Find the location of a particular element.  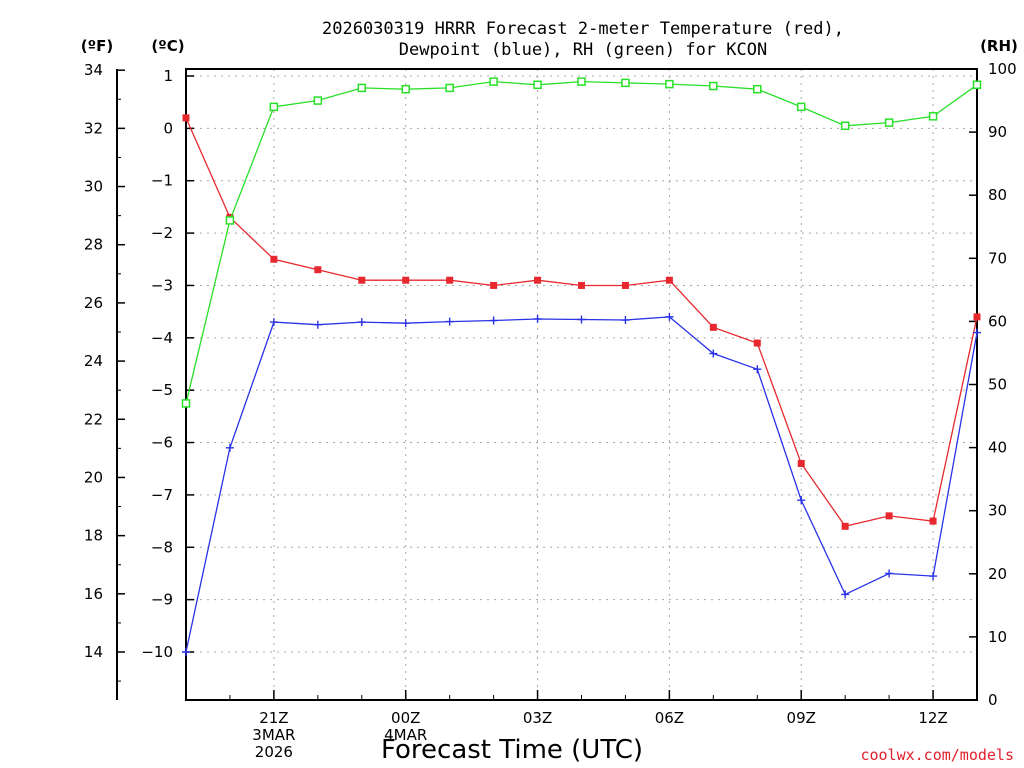

x-tick-label: 09Z is located at coordinates (801, 718).